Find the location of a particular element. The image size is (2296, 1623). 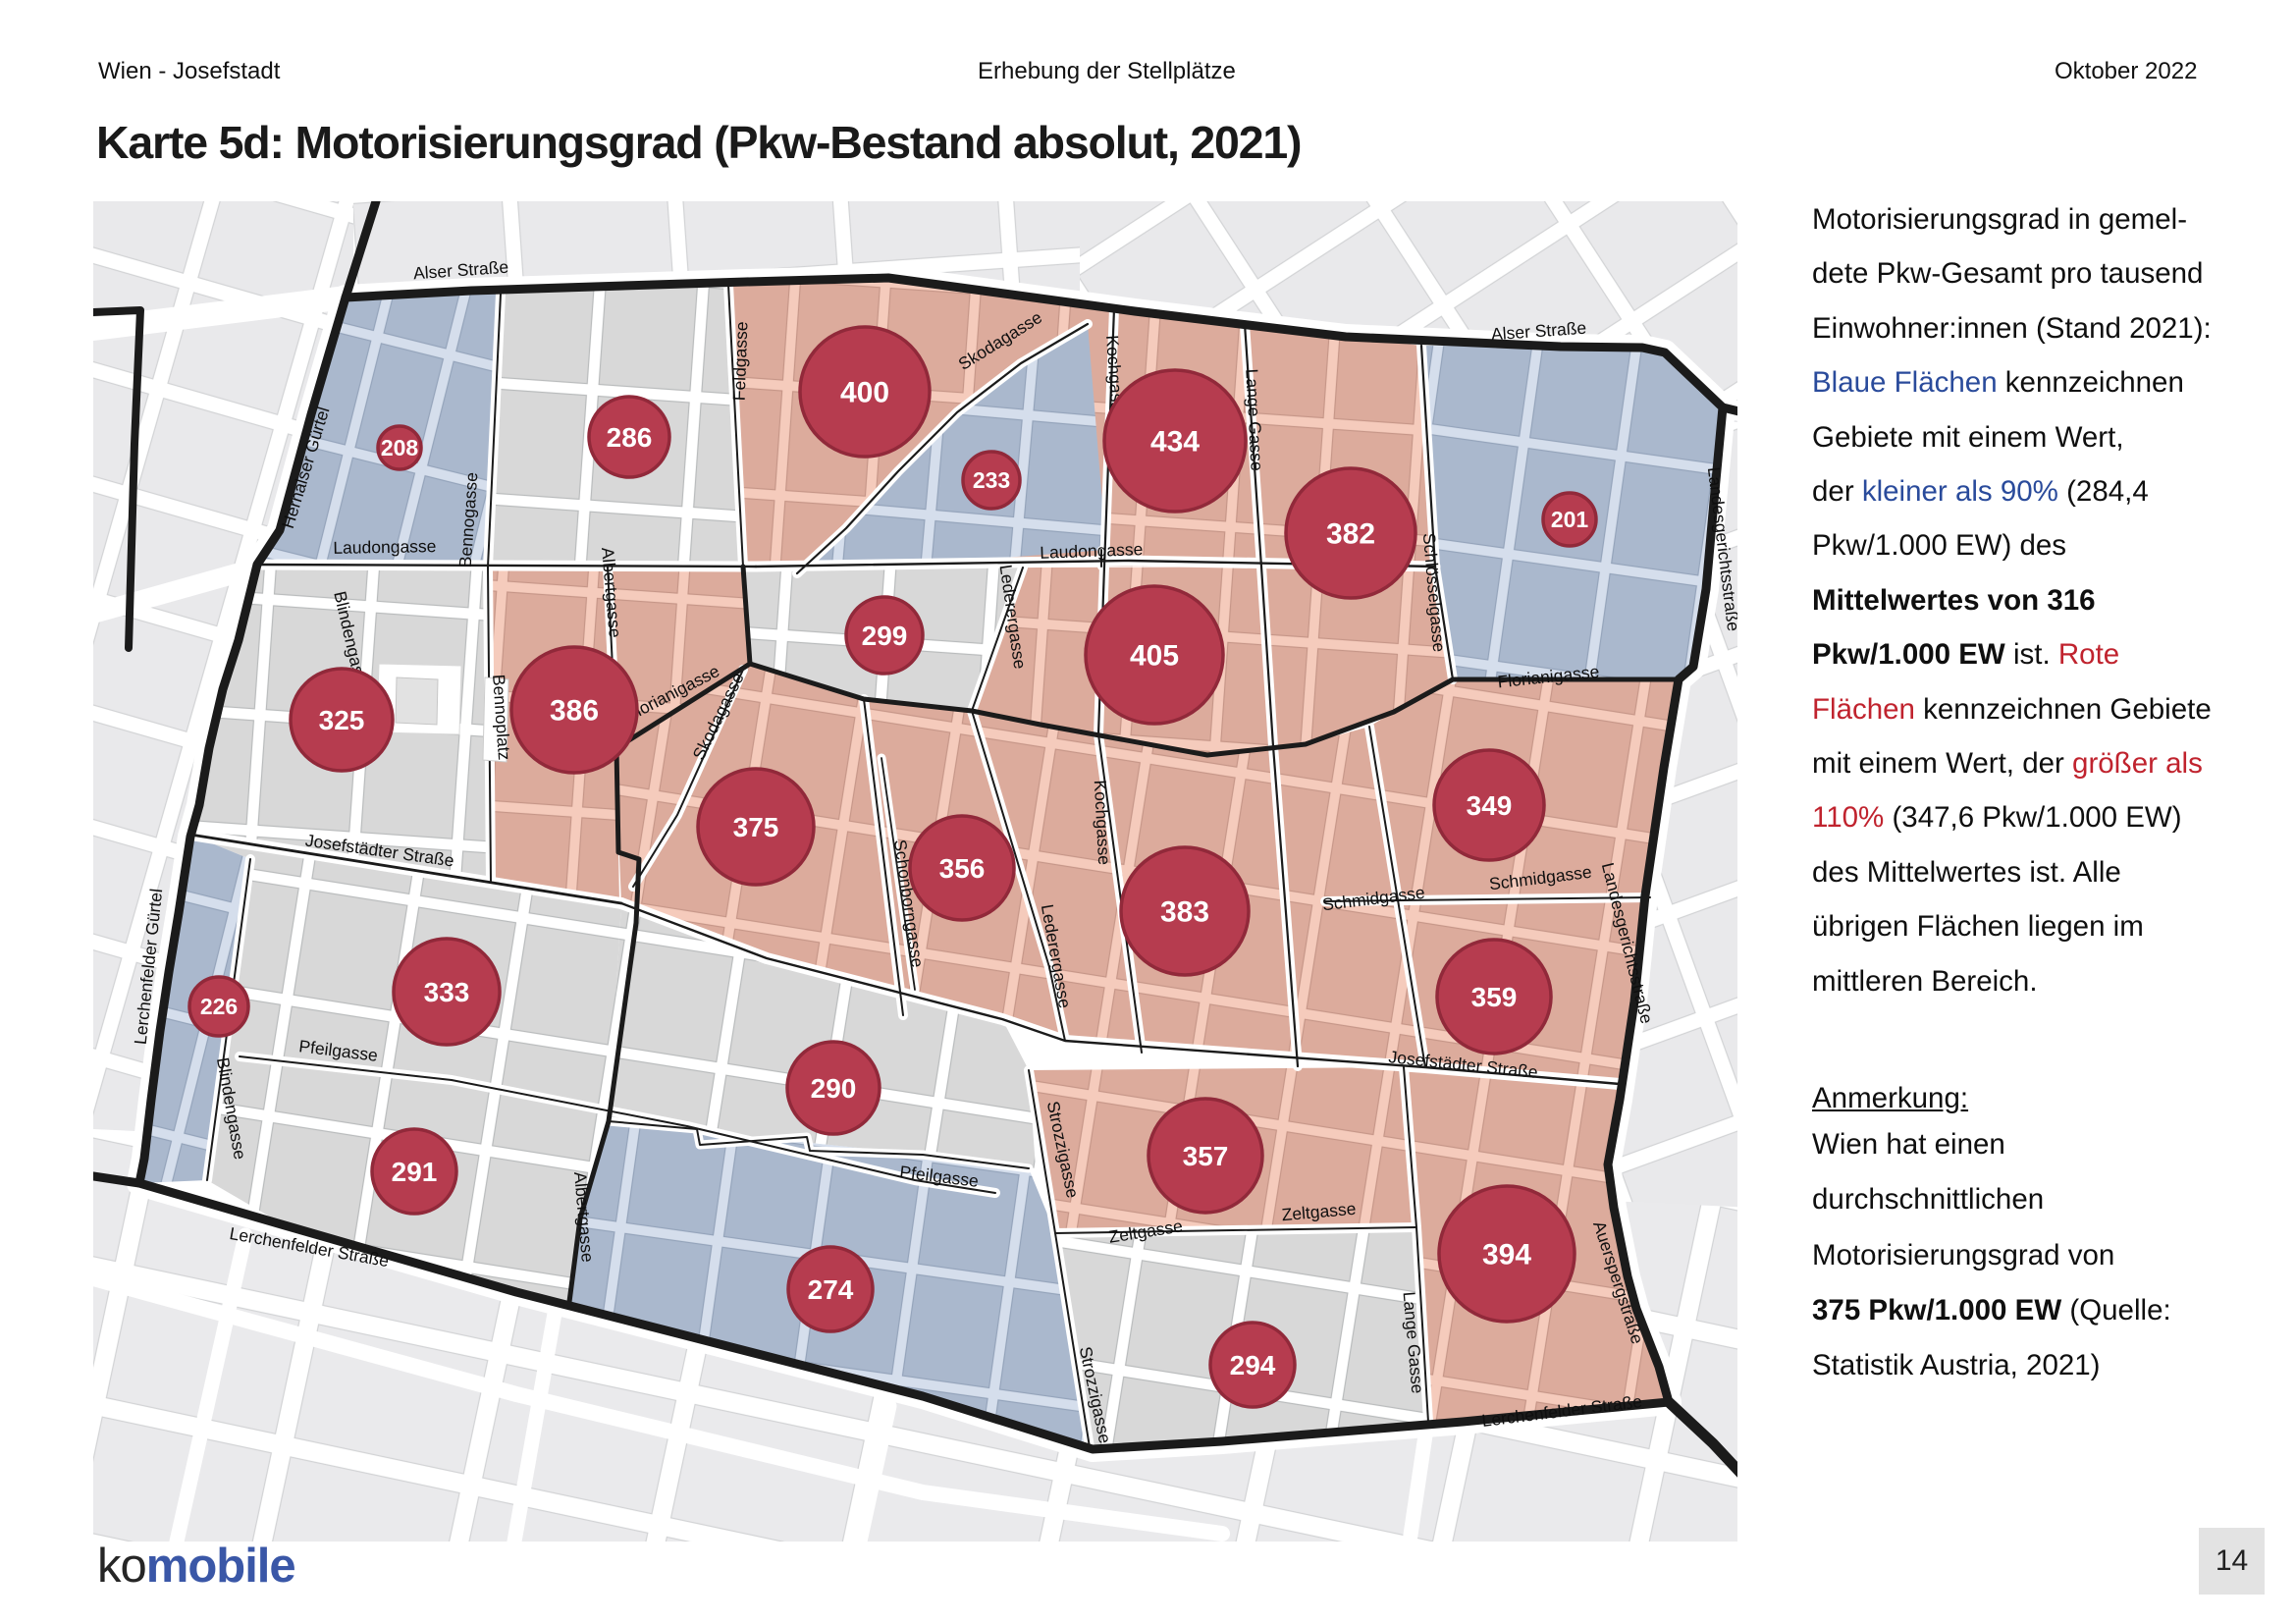

svg-text: 359 is located at coordinates (1494, 997).